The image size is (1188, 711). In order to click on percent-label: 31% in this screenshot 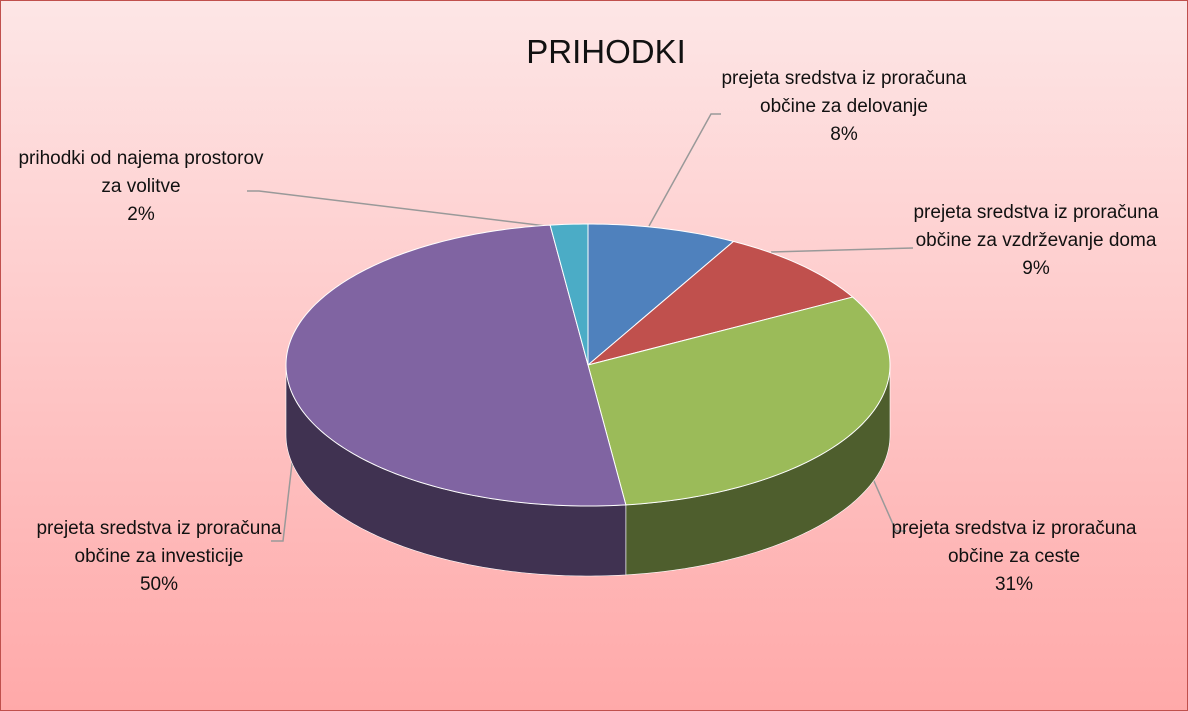, I will do `click(1014, 584)`.